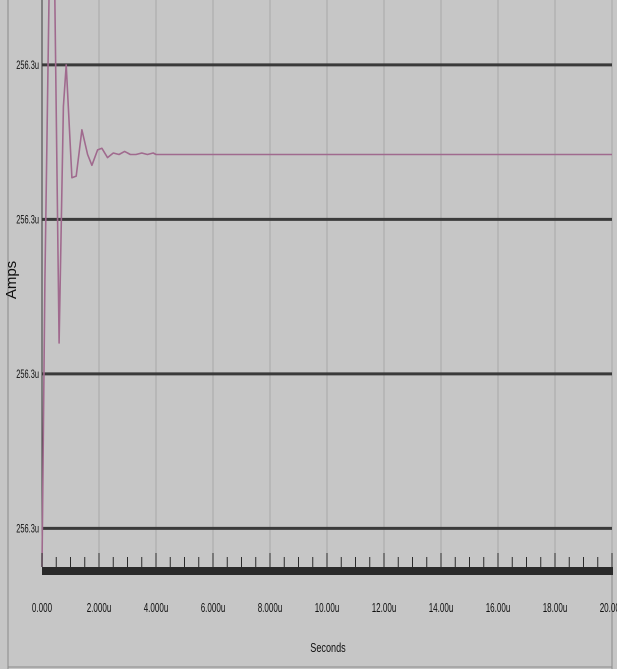  Describe the element at coordinates (384, 608) in the screenshot. I see `x-tick-label: 12.00u` at that location.